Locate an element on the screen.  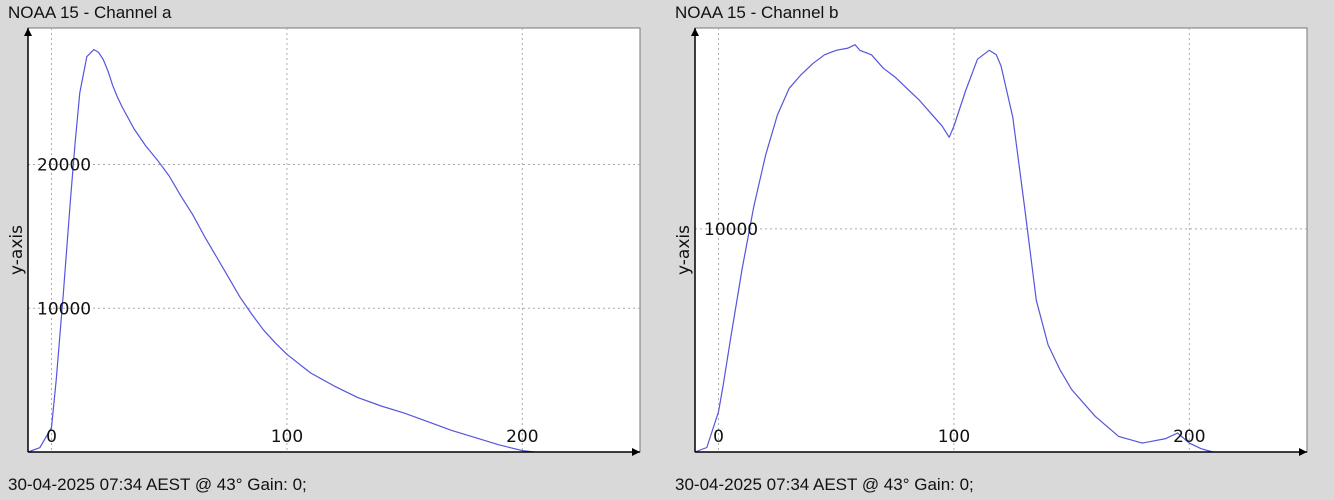
y-tick-label: 20000 is located at coordinates (64, 166).